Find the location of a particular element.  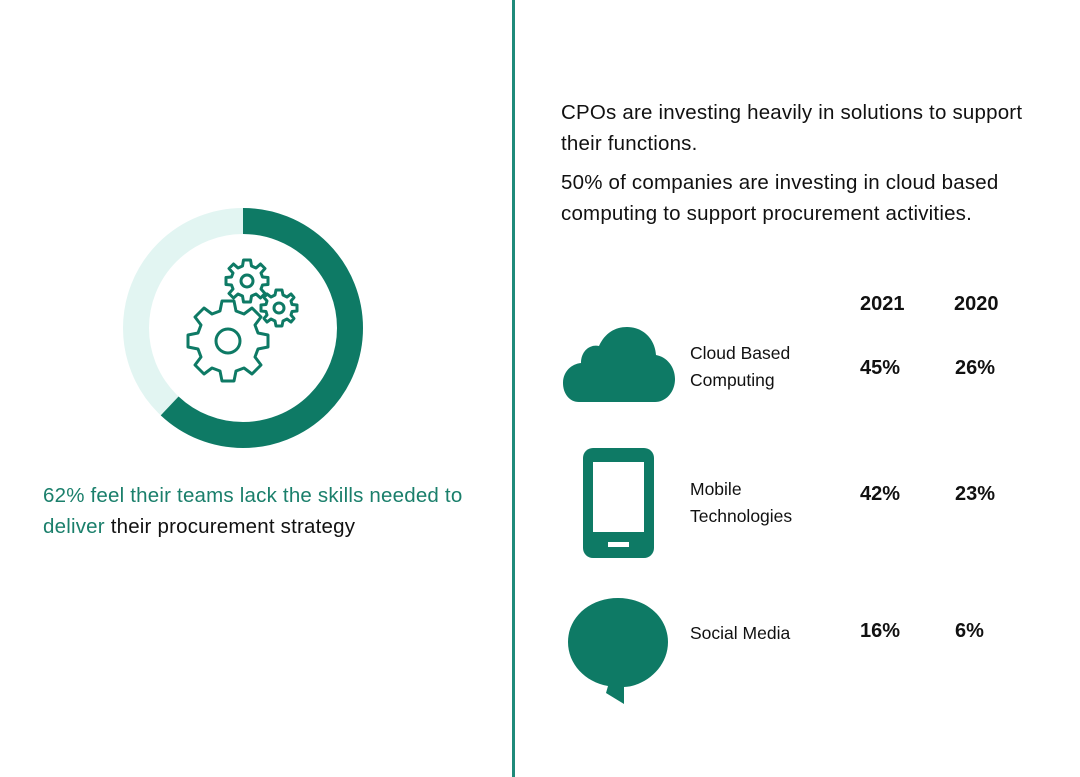

cloud-icon is located at coordinates (619, 364).